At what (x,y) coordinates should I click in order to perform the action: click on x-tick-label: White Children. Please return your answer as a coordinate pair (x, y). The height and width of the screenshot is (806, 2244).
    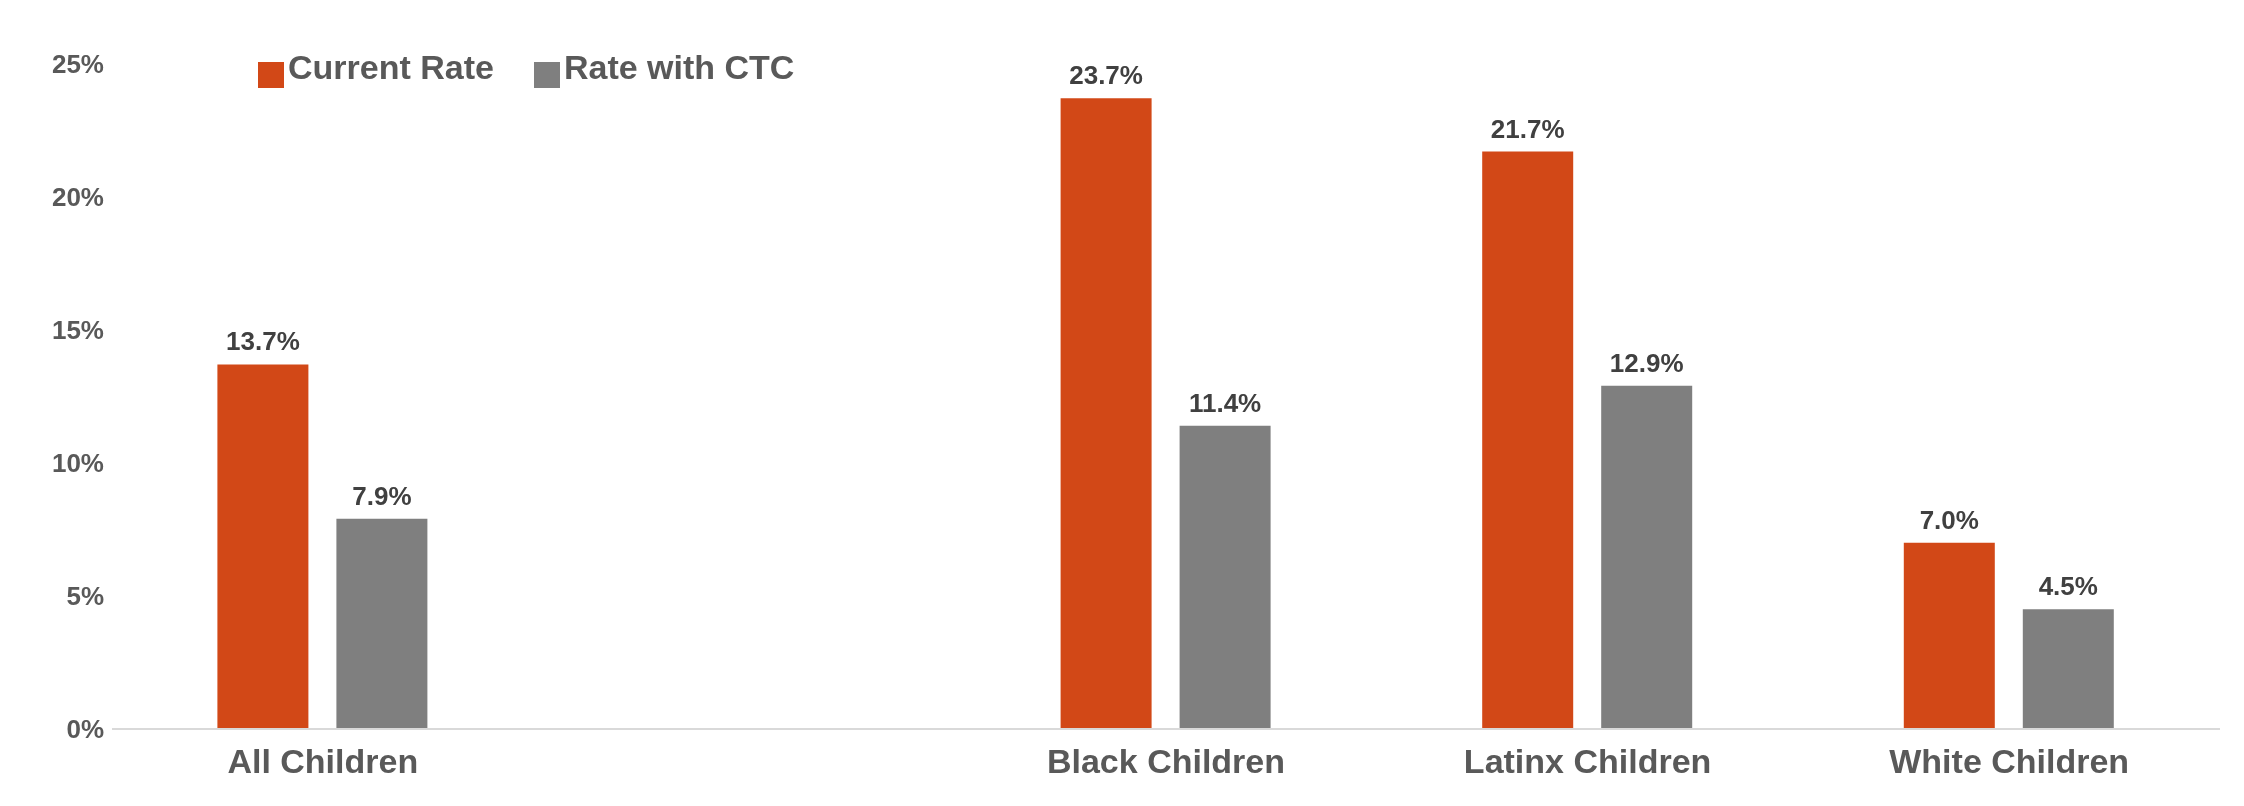
    Looking at the image, I should click on (2009, 761).